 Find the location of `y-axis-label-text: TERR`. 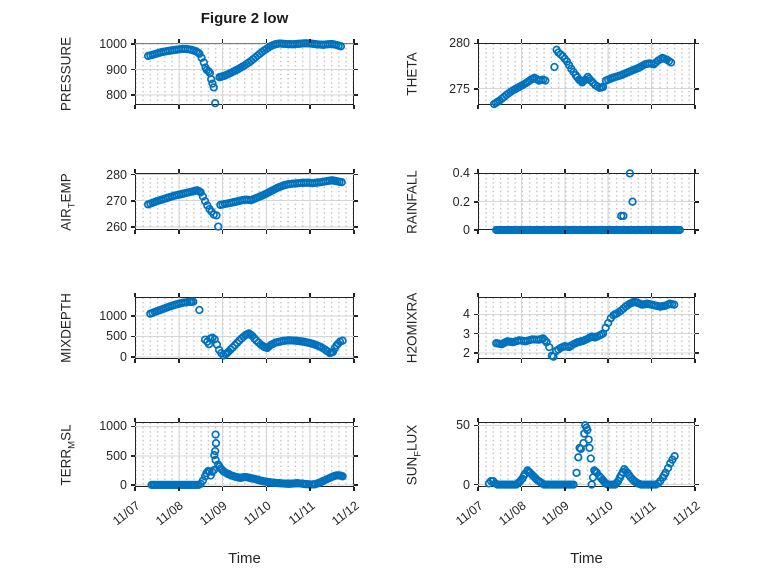

y-axis-label-text: TERR is located at coordinates (66, 467).